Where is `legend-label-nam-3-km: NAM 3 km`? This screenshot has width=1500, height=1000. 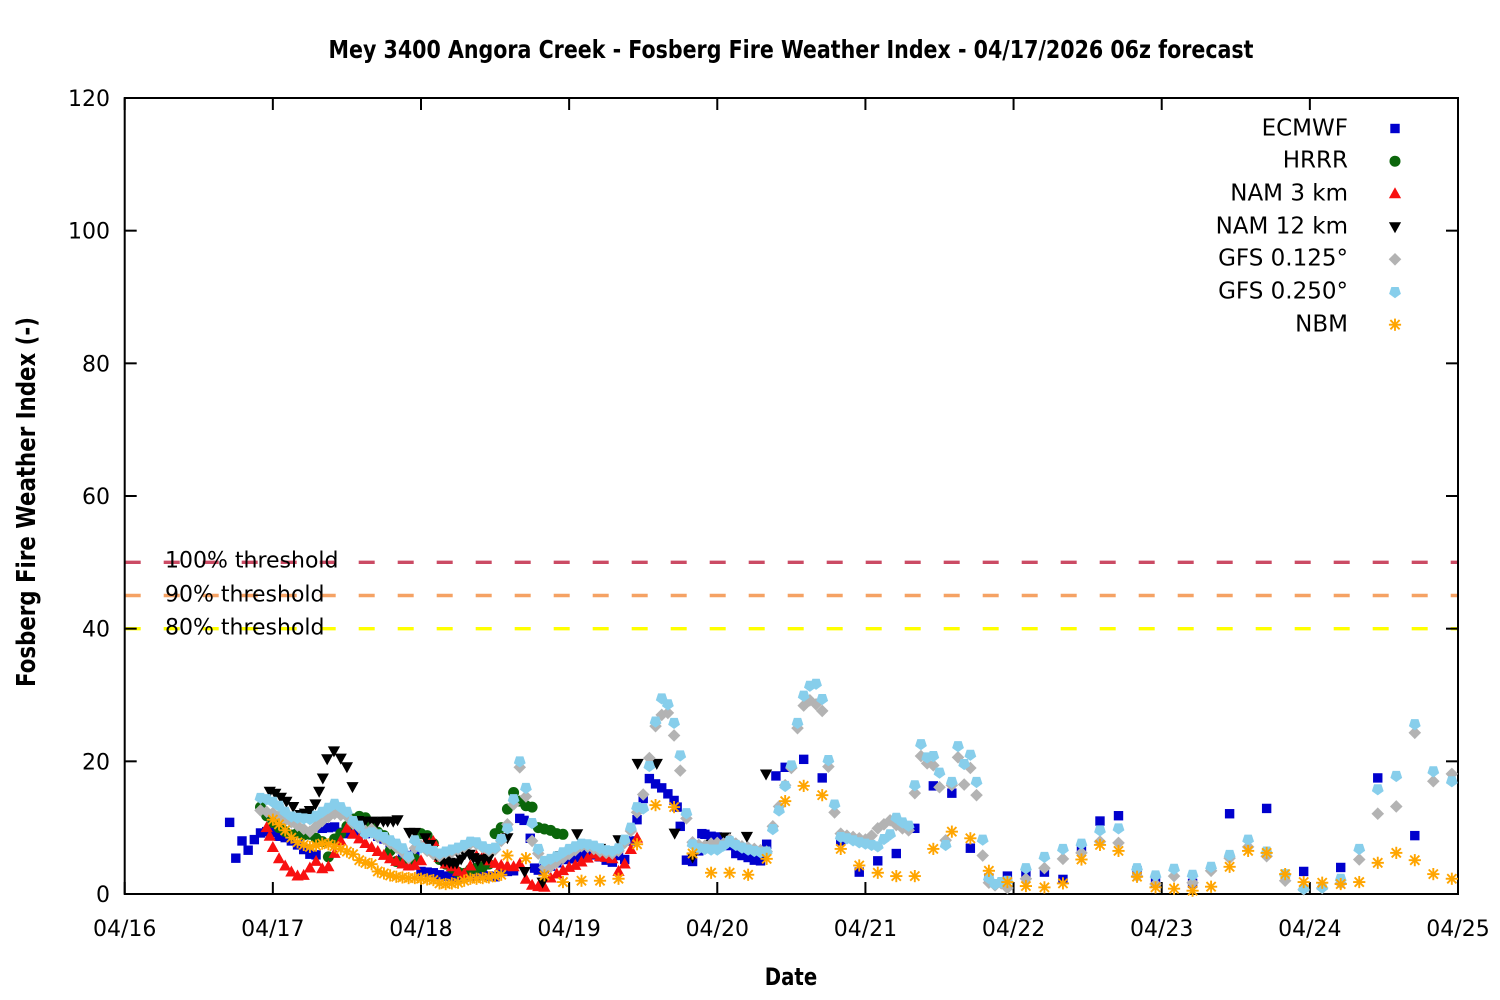 legend-label-nam-3-km: NAM 3 km is located at coordinates (1289, 193).